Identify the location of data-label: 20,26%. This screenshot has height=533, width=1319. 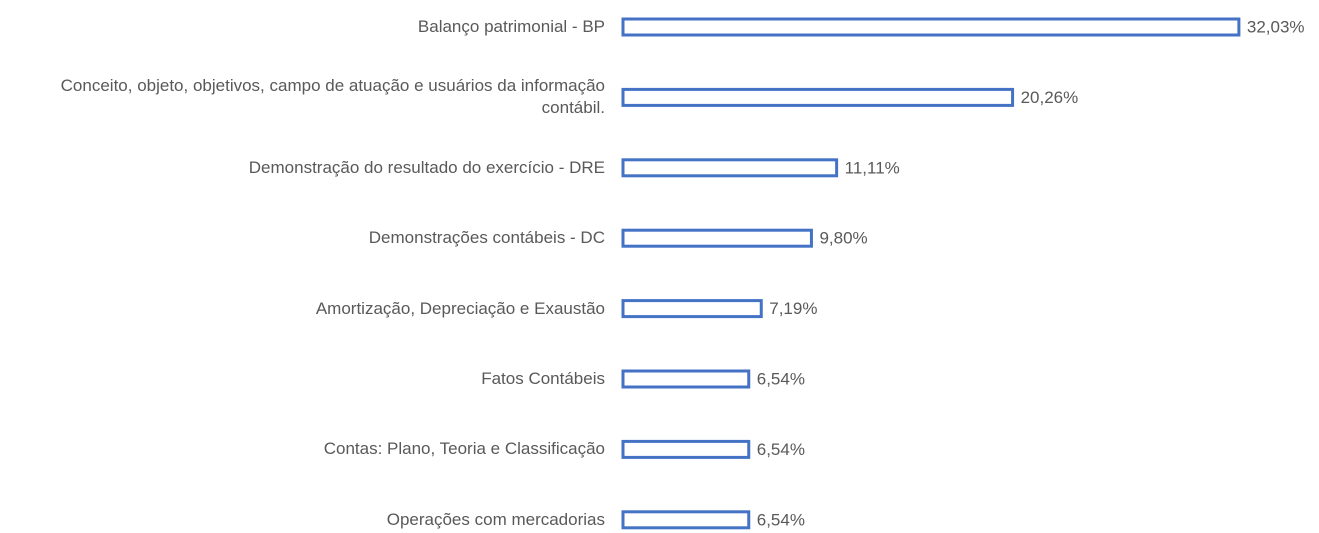
(1050, 97).